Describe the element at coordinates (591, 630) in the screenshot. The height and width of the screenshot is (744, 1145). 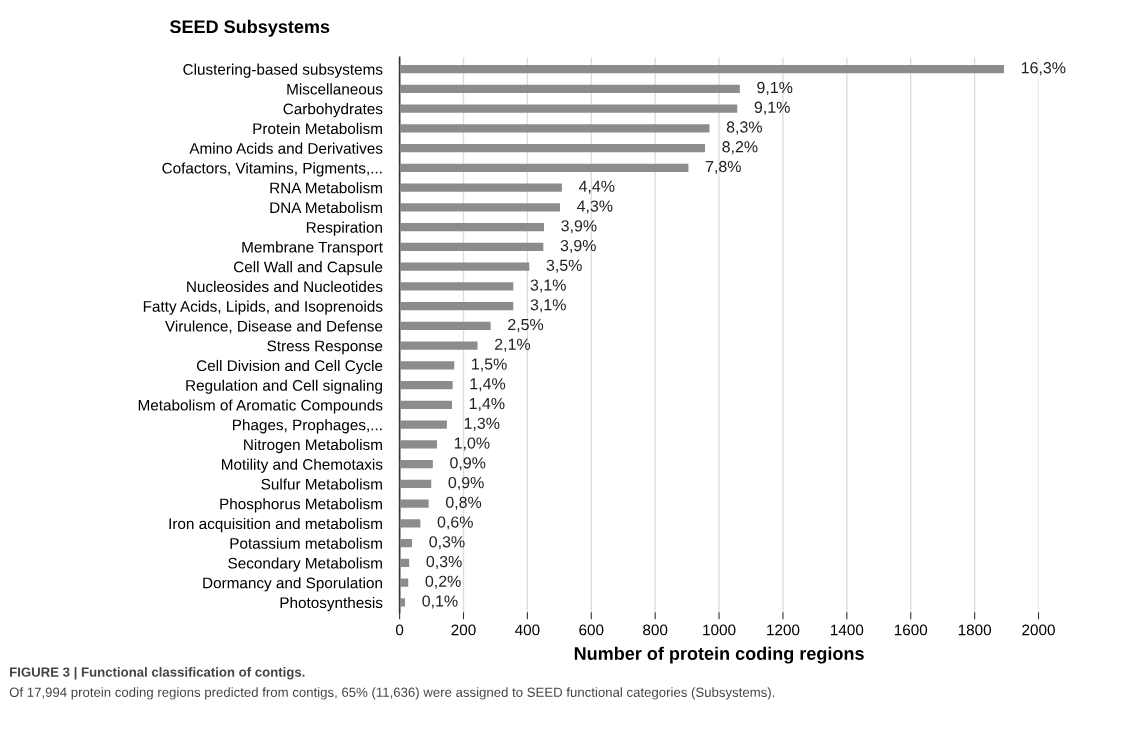
I see `x-tick-label: 600` at that location.